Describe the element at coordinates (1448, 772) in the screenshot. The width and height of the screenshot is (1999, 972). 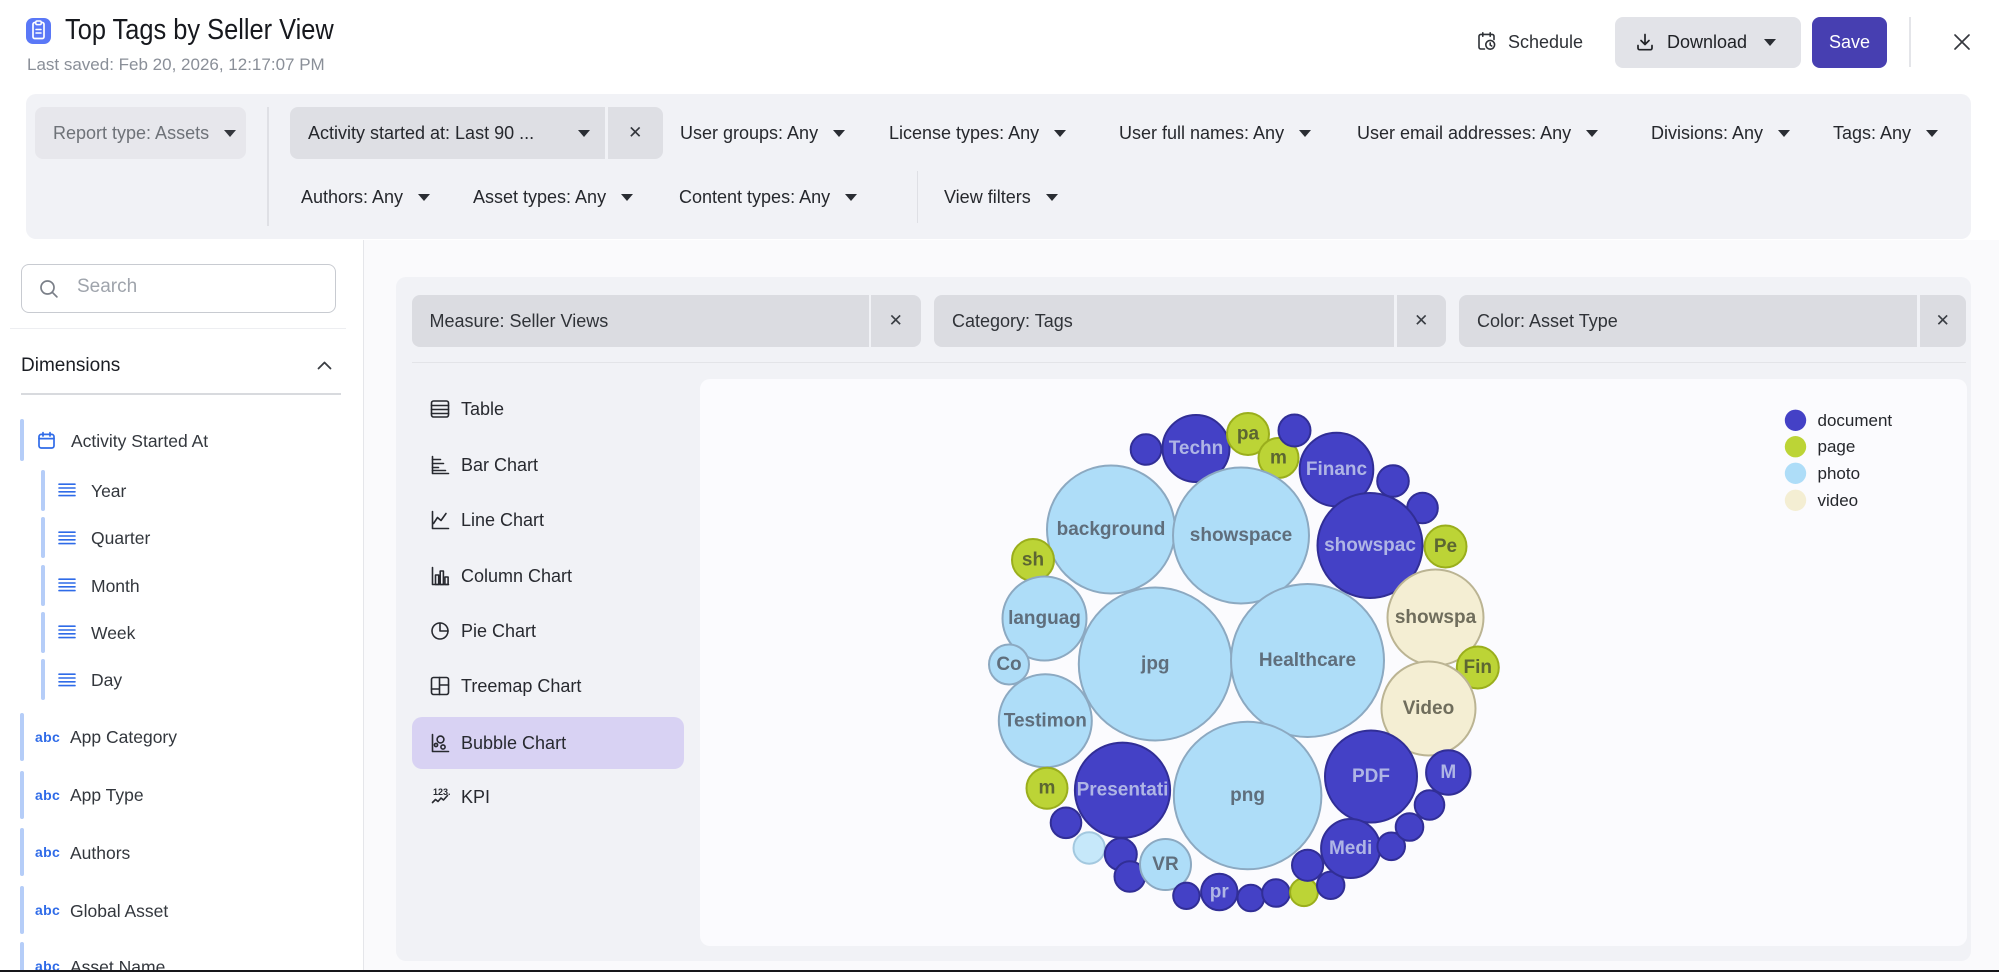
I see `svg-text: M` at that location.